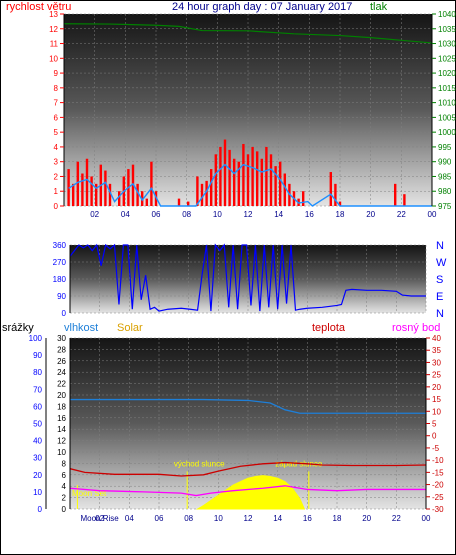 The height and width of the screenshot is (555, 456). Describe the element at coordinates (56, 103) in the screenshot. I see `wind-tick-label: 7` at that location.